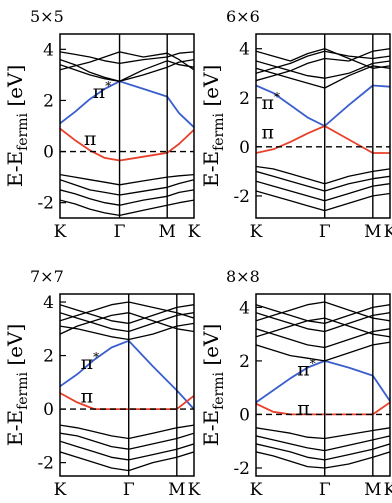 This screenshot has width=392, height=503. I want to click on panel-title: 7×7, so click(47, 276).